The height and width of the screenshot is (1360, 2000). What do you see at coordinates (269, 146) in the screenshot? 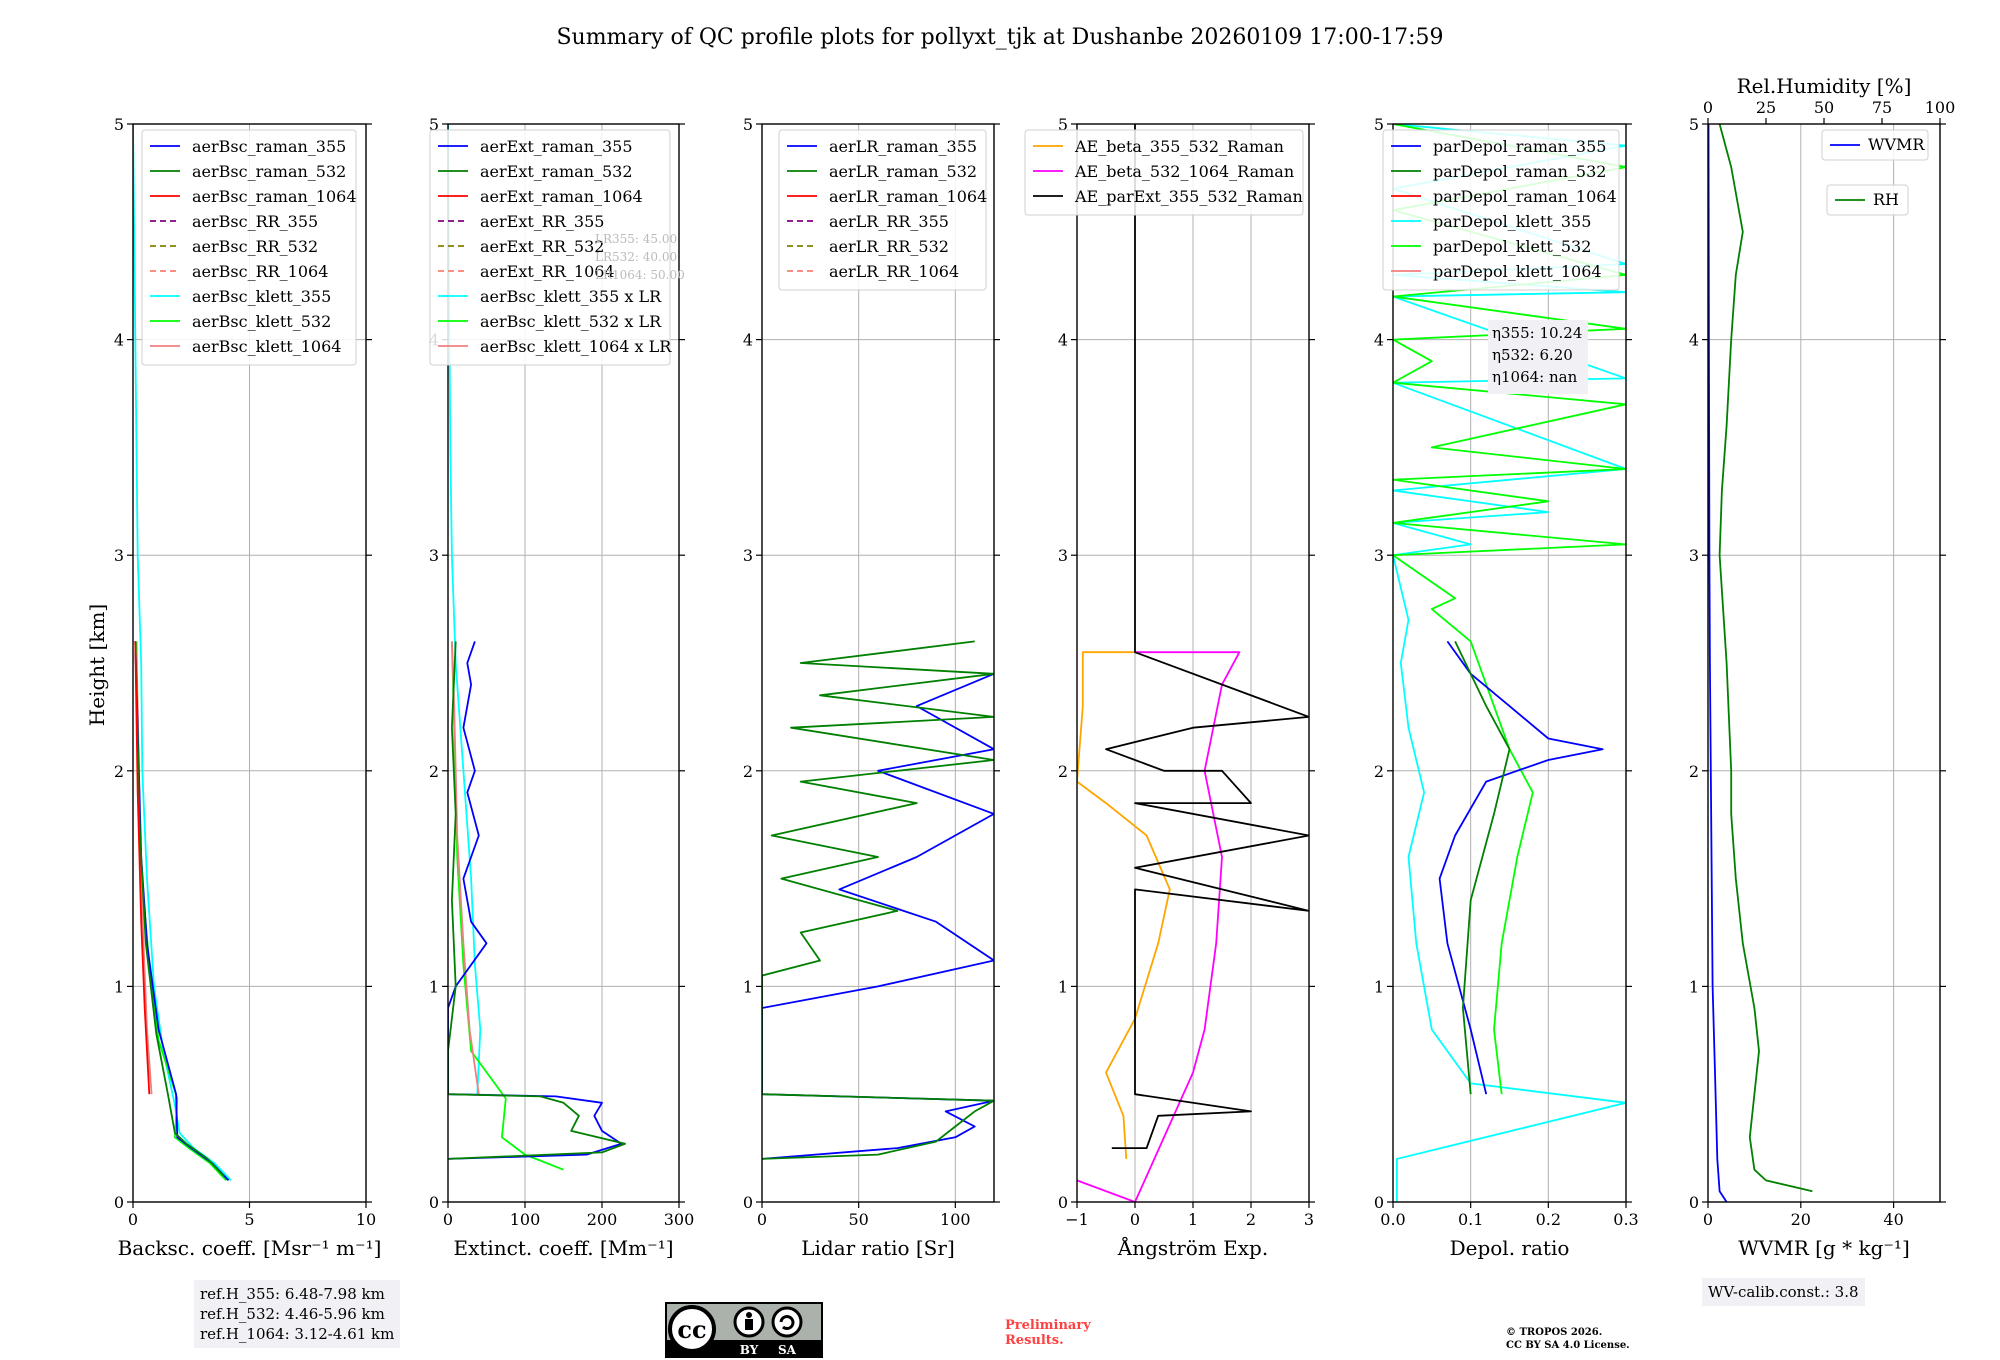
I see `legend-label: aerBsc_raman_355` at bounding box center [269, 146].